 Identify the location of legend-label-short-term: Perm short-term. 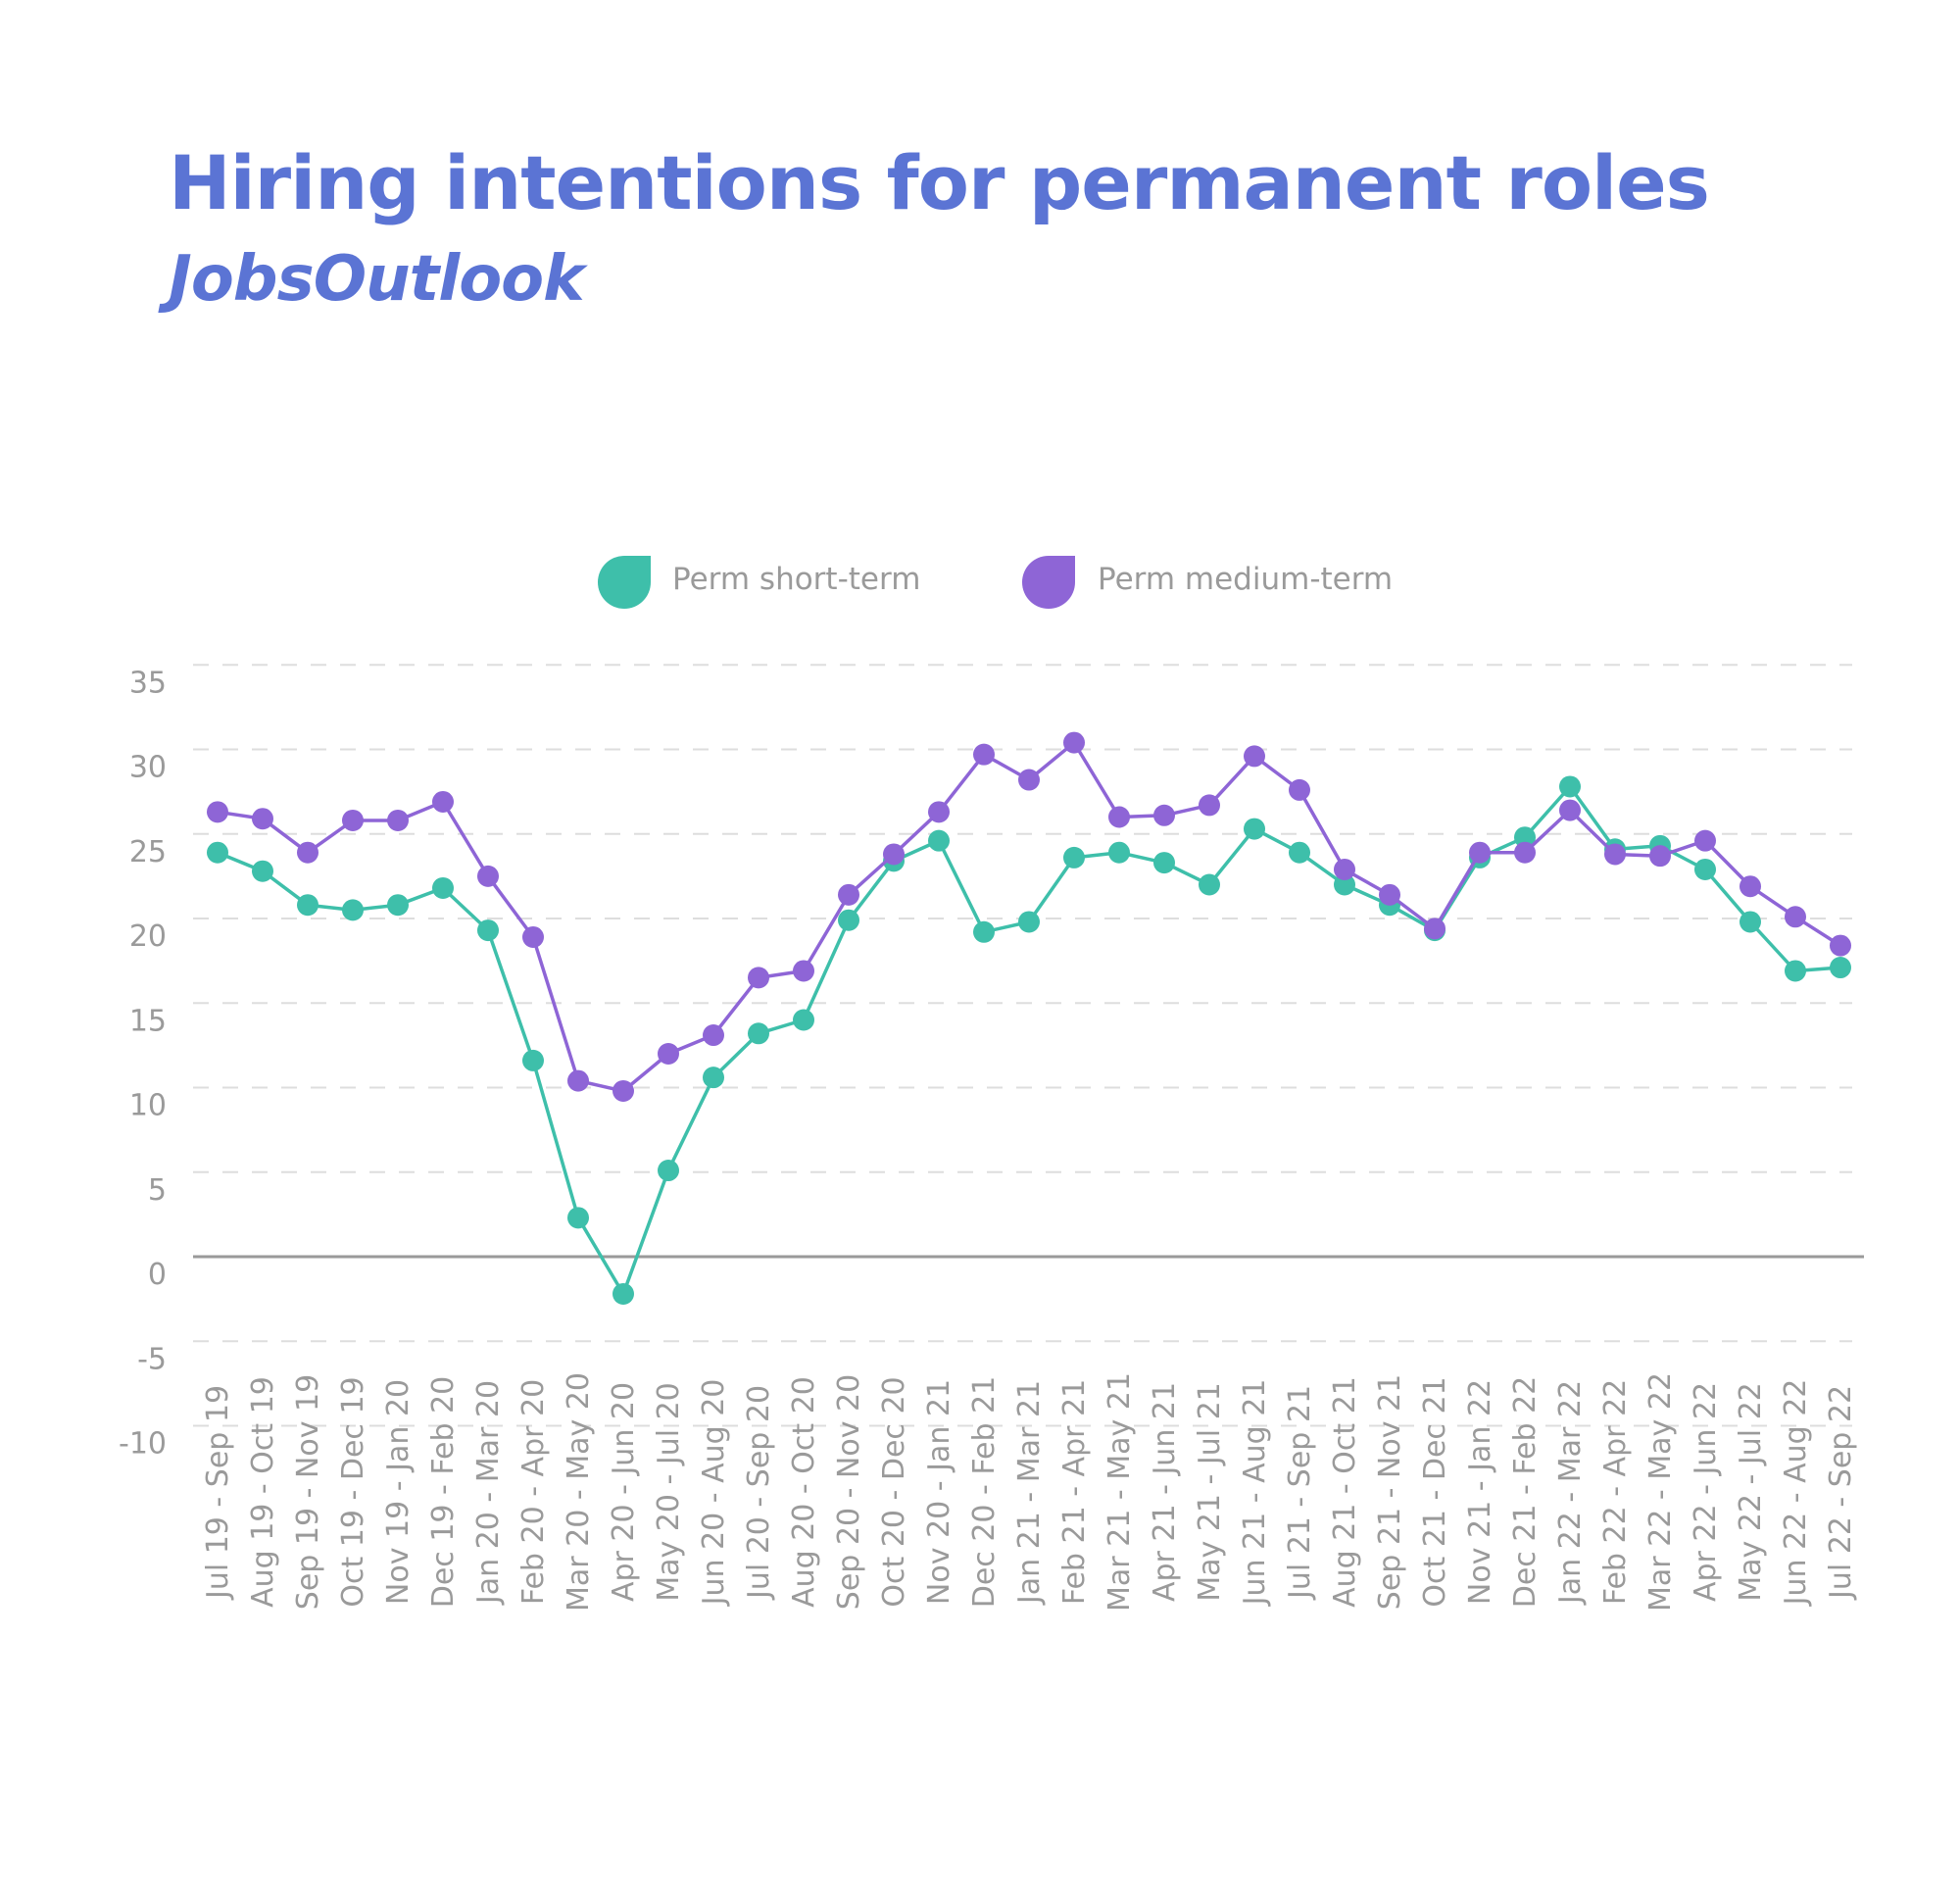
(796, 579).